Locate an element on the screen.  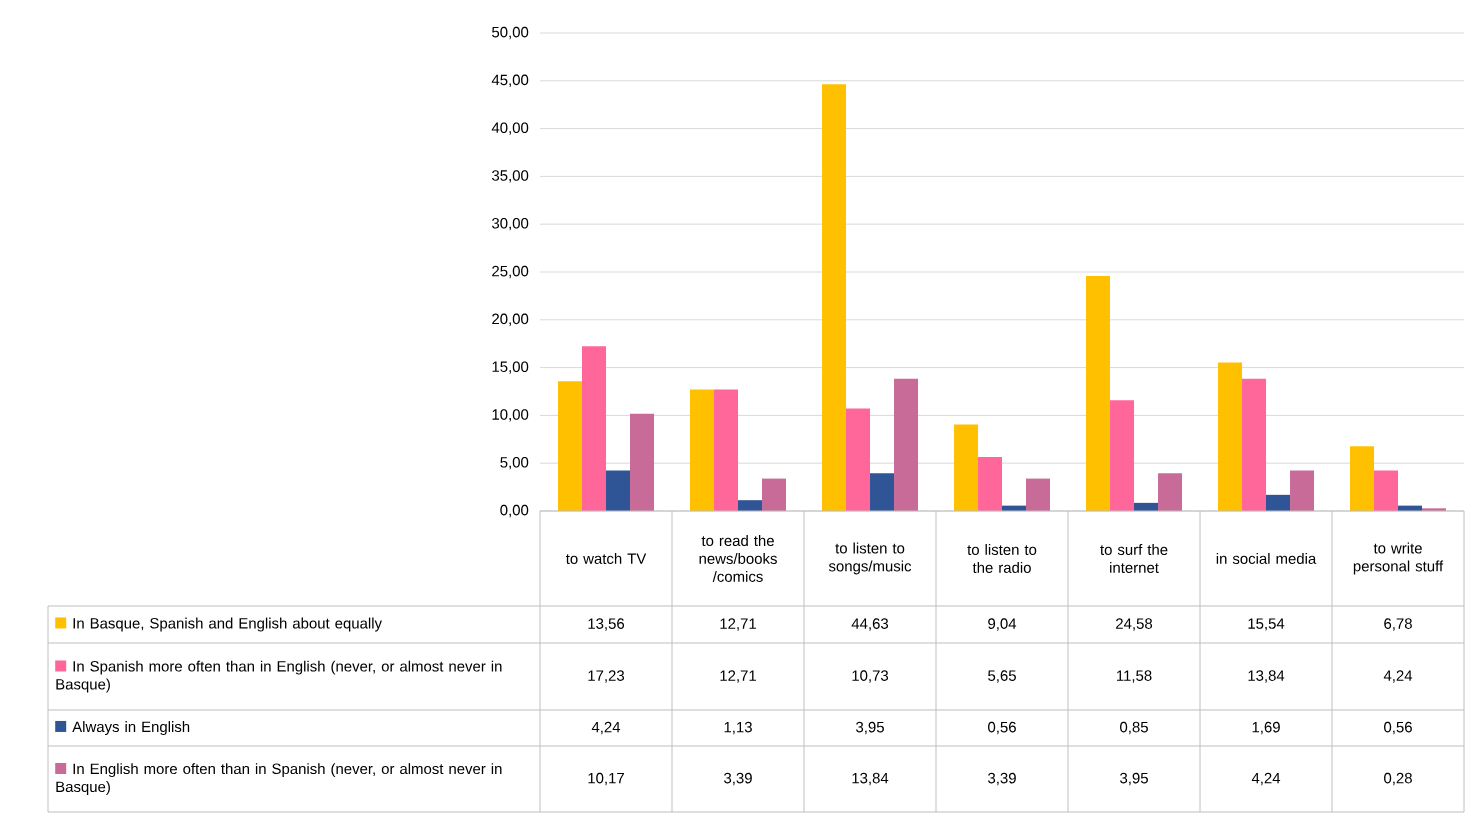
data-label: 5,65 is located at coordinates (1002, 676).